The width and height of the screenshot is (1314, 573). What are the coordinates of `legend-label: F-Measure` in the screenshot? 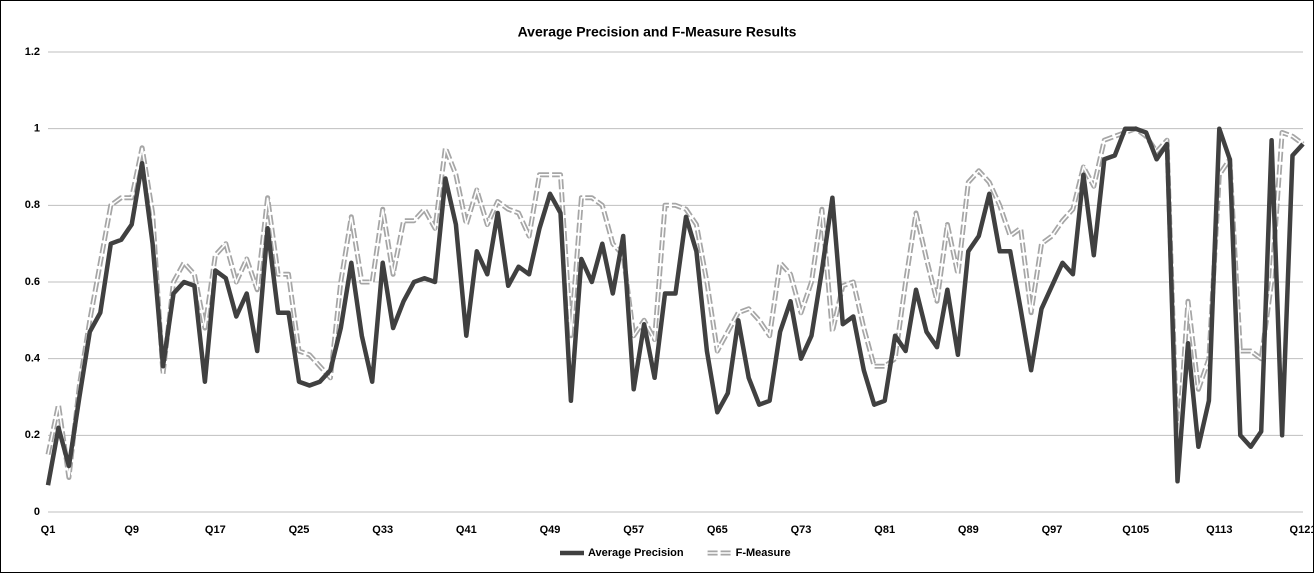 It's located at (763, 553).